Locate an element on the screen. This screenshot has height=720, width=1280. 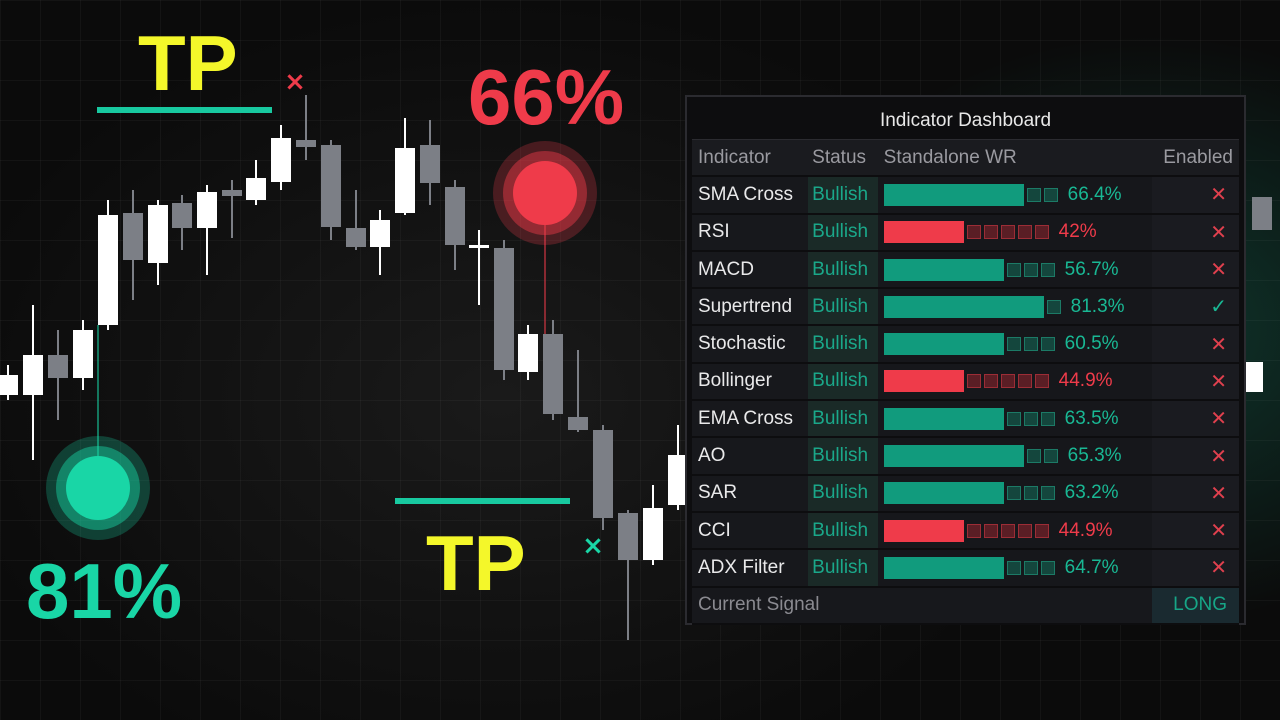
wr-percent: 60.5% is located at coordinates (1091, 344).